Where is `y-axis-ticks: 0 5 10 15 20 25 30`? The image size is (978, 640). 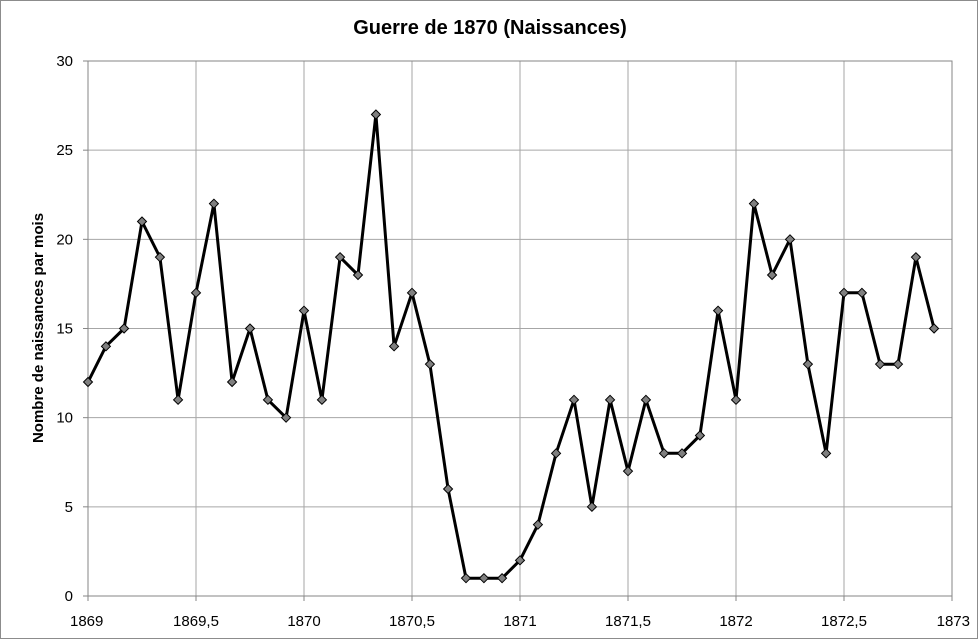
y-axis-ticks: 0 5 10 15 20 25 30 is located at coordinates (72, 329).